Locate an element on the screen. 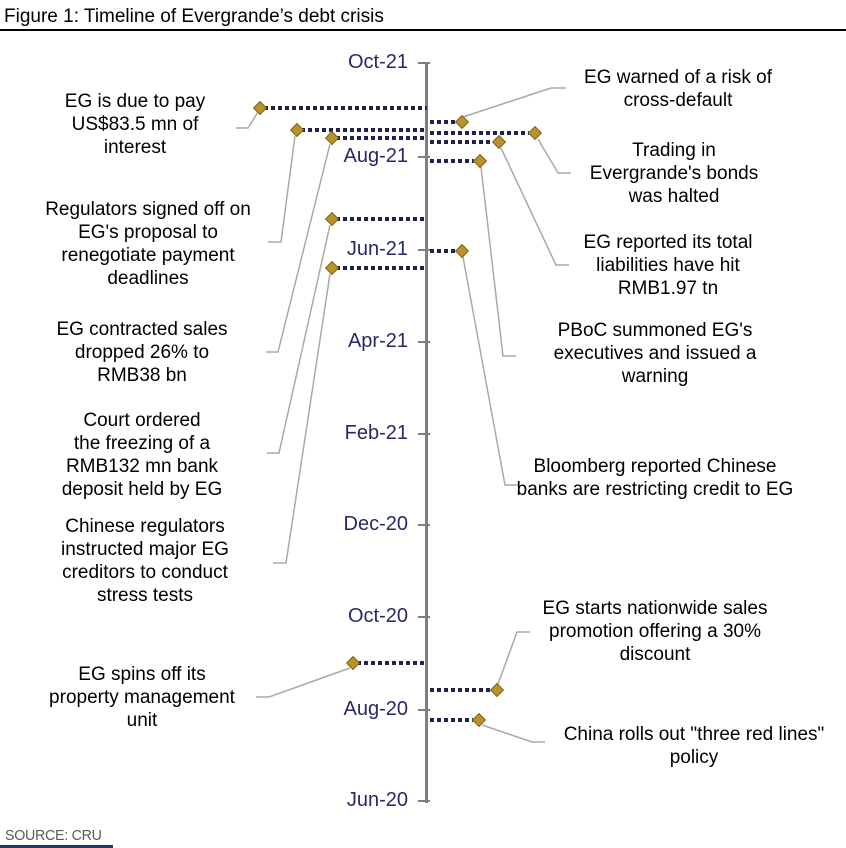 The width and height of the screenshot is (846, 848). timeline-axis is located at coordinates (426, 432).